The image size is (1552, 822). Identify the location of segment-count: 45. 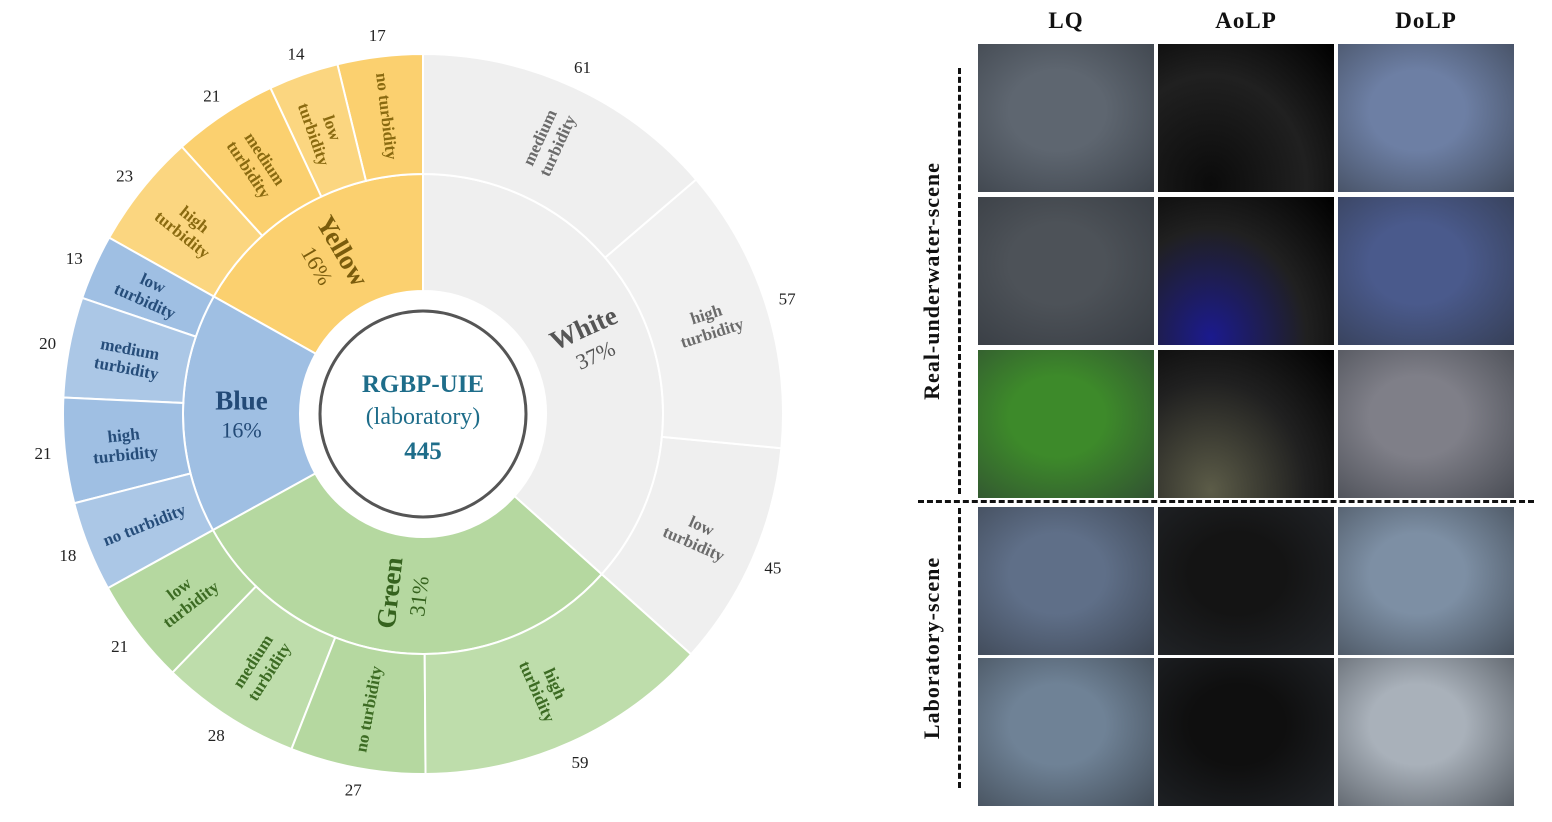
(772, 567).